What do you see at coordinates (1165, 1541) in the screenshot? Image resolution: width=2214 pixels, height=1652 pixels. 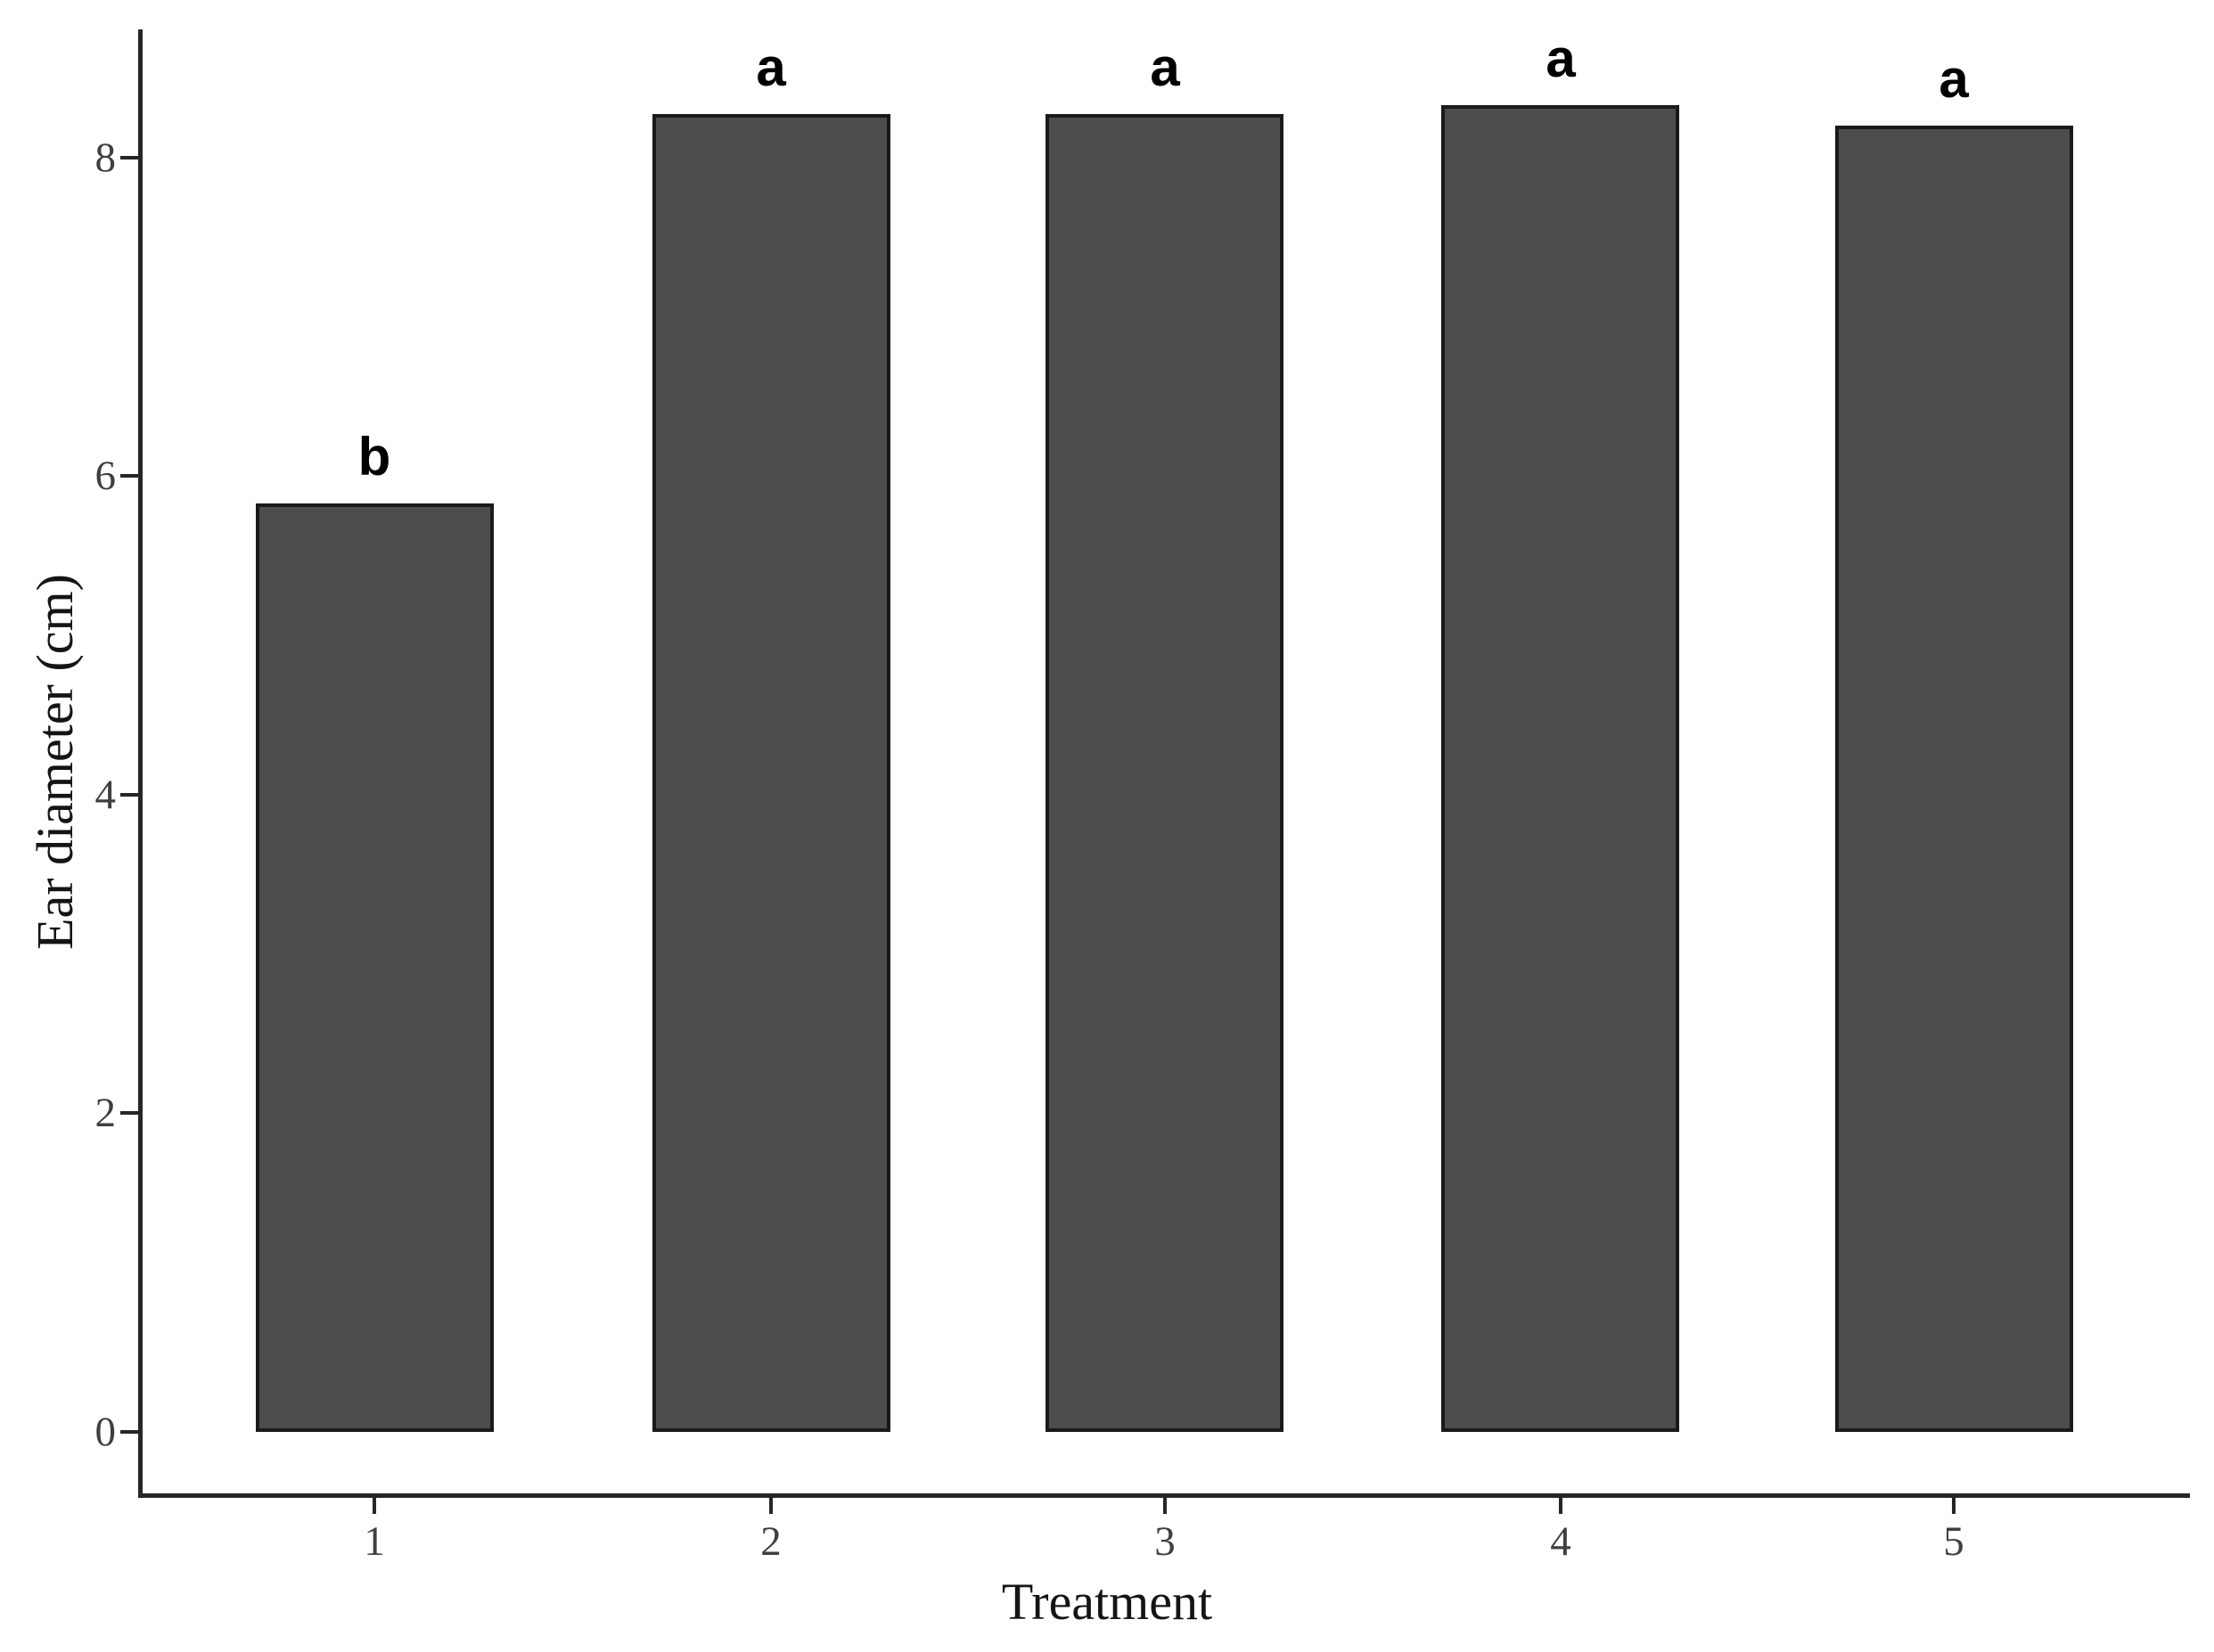 I see `x-tick-label: 3` at bounding box center [1165, 1541].